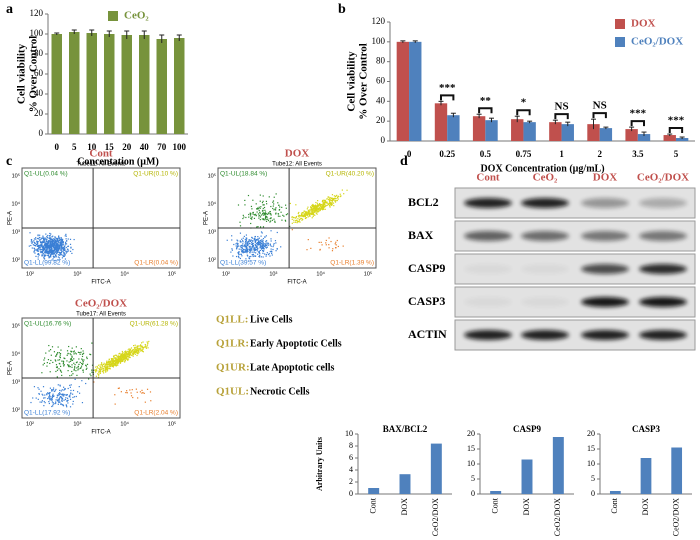 Image resolution: width=700 pixels, height=540 pixels. I want to click on legend-label: CeO₂/DOX, so click(657, 42).